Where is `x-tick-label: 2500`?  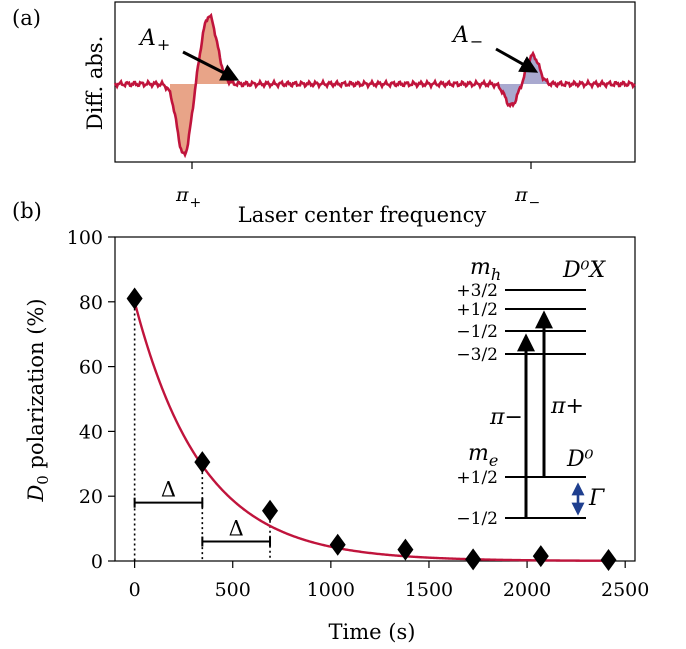
x-tick-label: 2500 is located at coordinates (625, 590).